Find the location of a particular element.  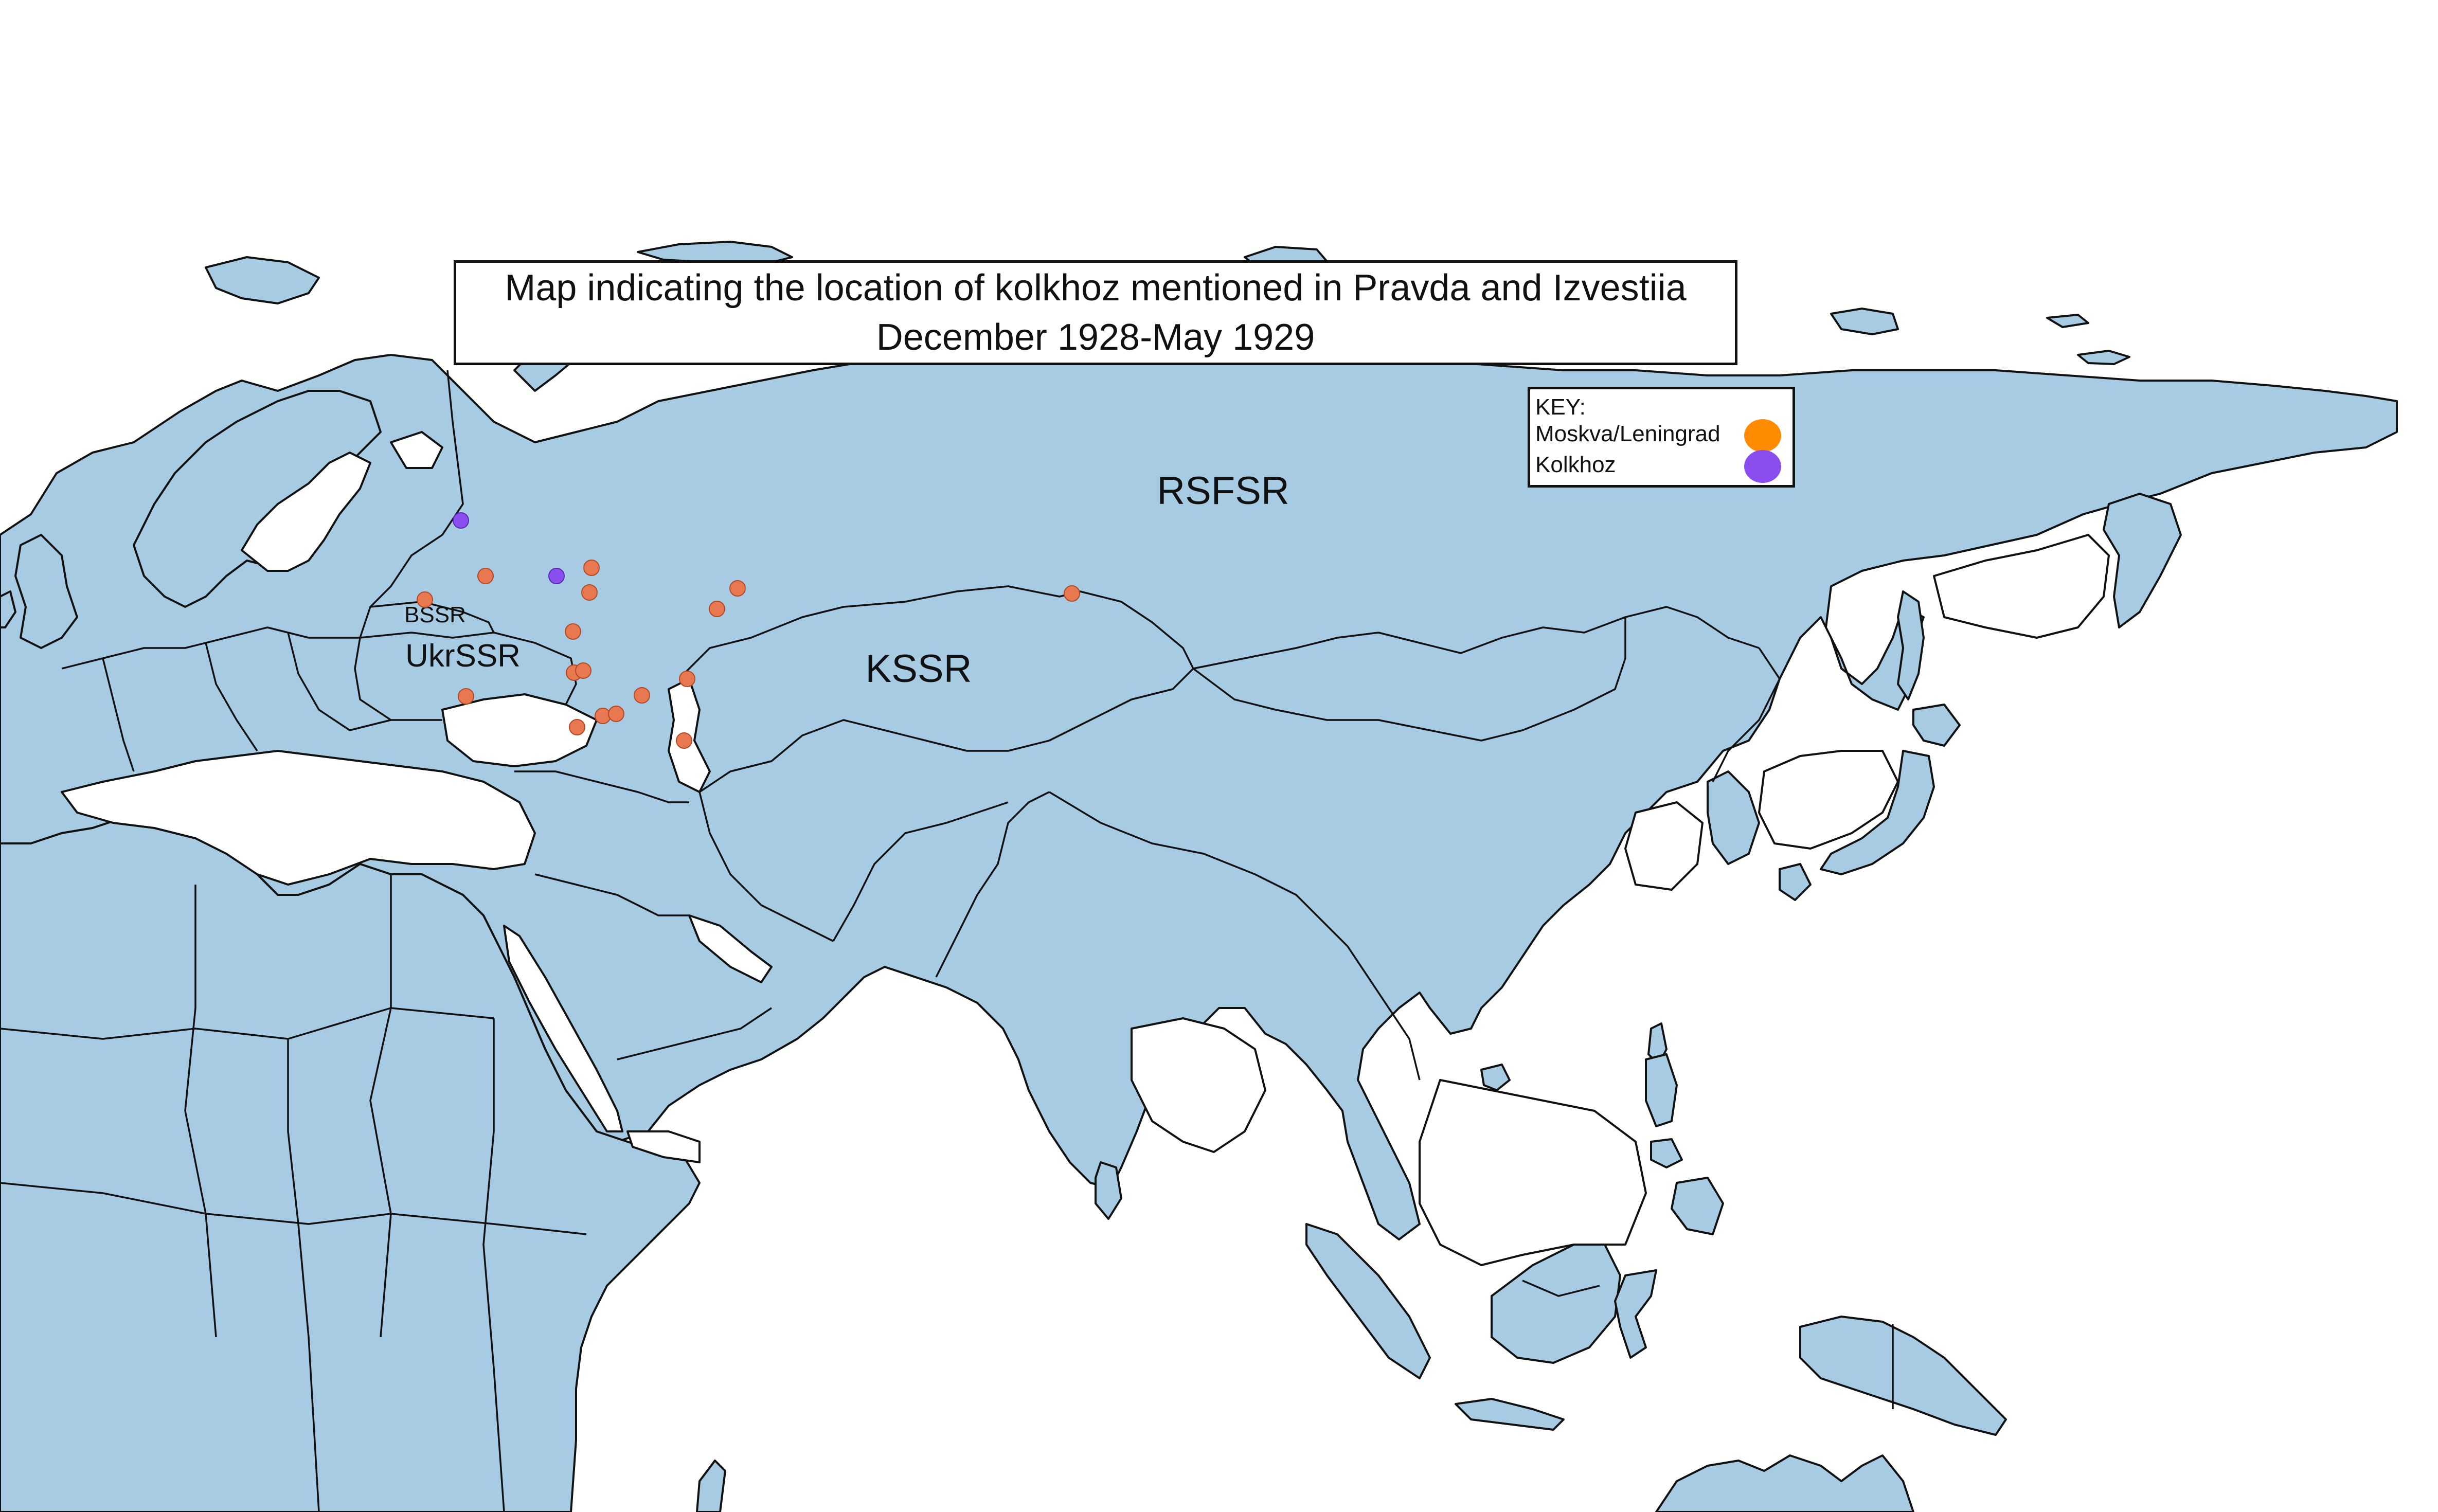

sumatra is located at coordinates (1368, 1301).